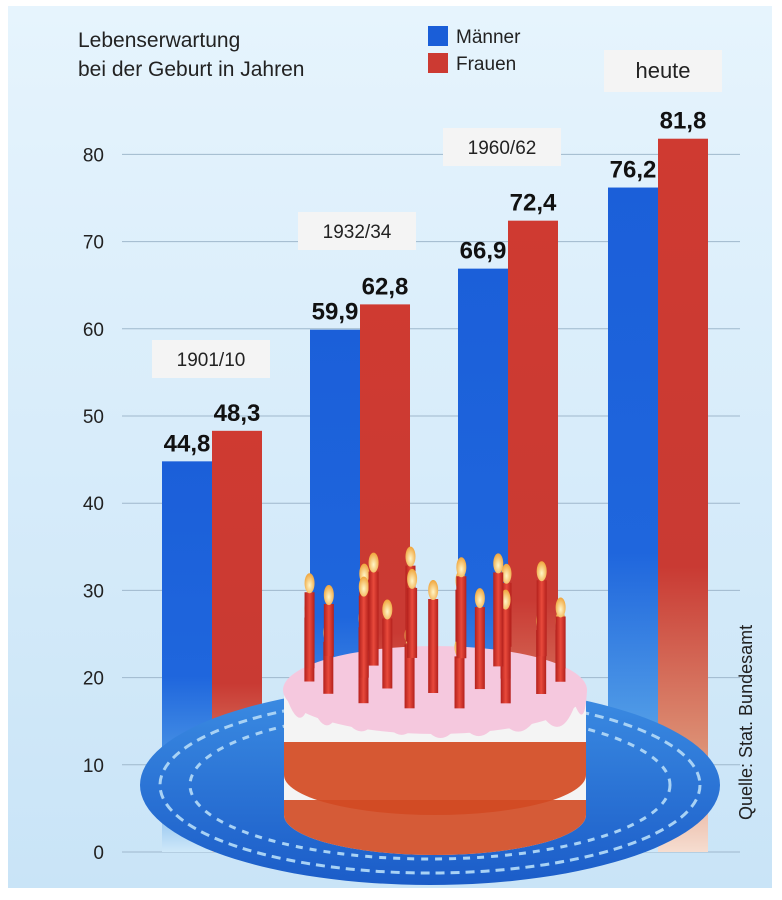 This screenshot has height=900, width=782. I want to click on chart-title-line2: bei der Geburt in Jahren, so click(191, 69).